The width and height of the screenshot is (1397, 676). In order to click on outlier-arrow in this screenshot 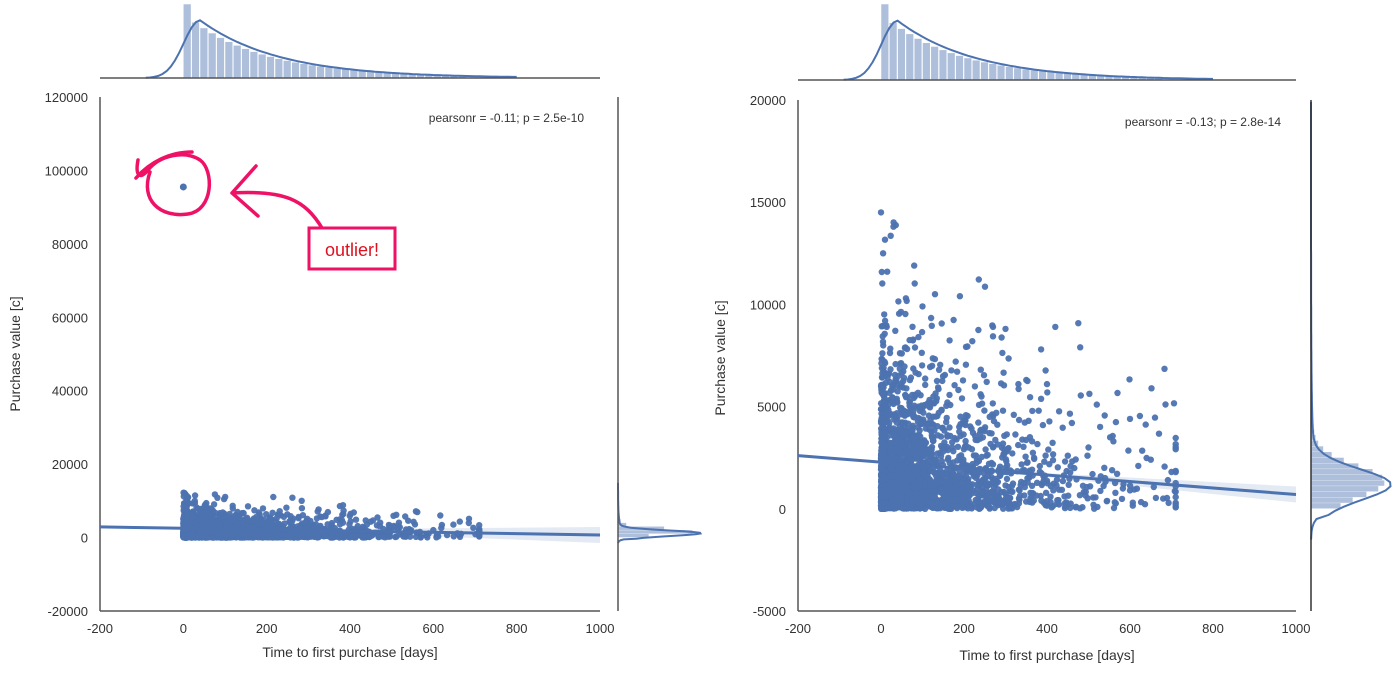, I will do `click(277, 197)`.